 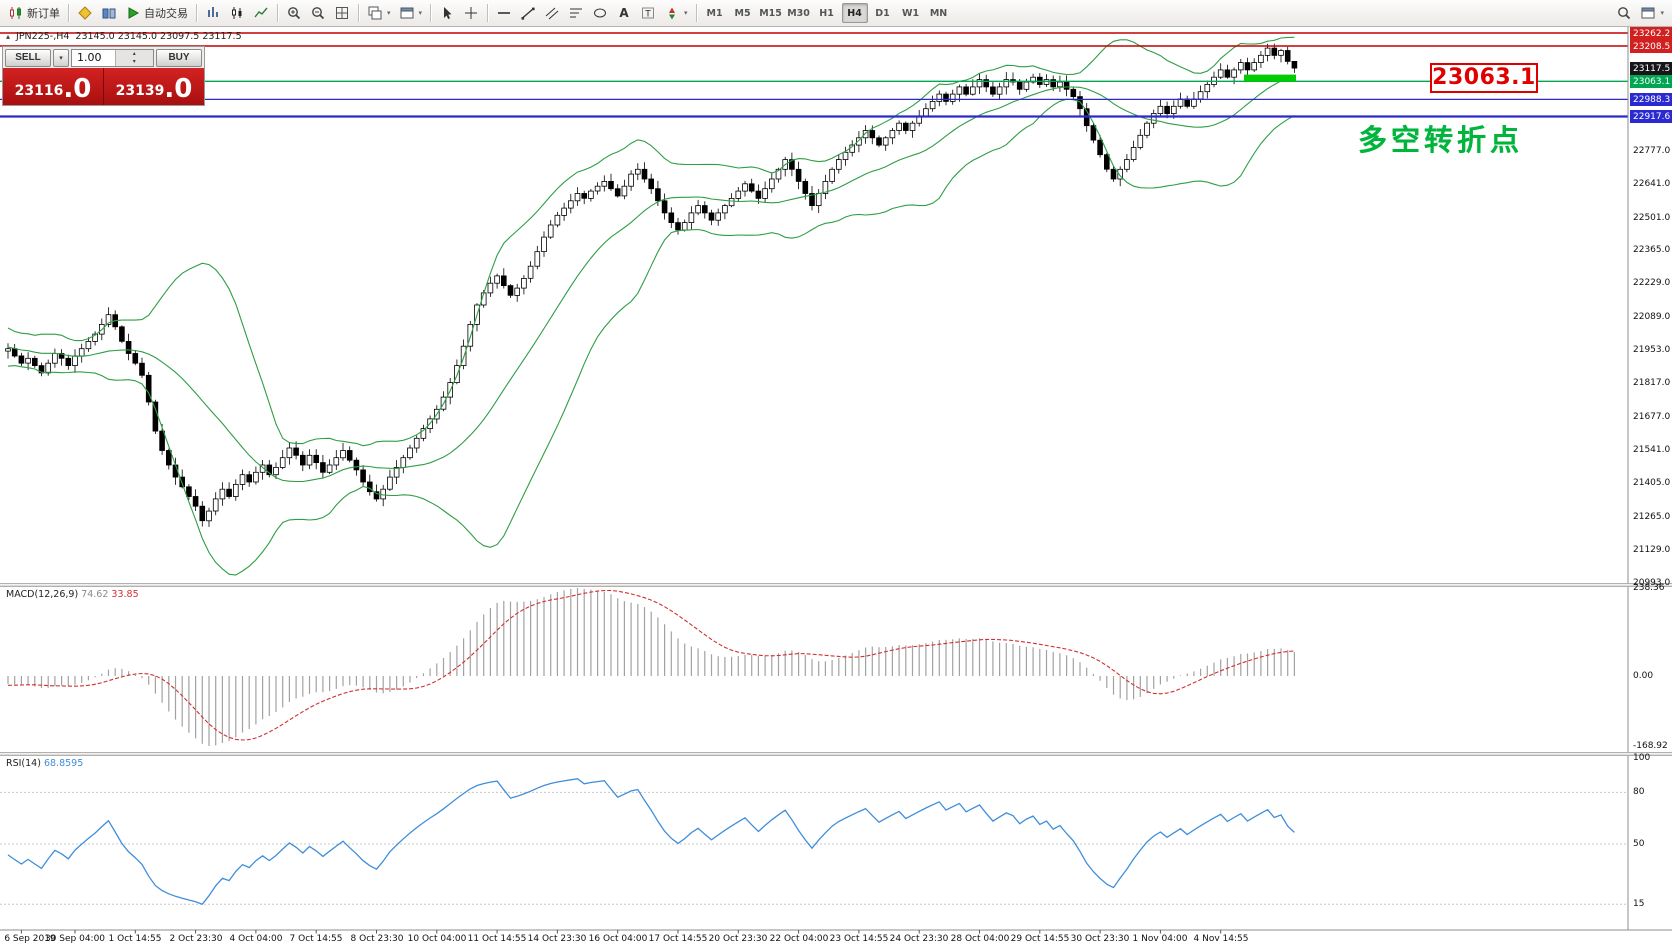 I want to click on indicators-button: ▾, so click(x=411, y=13).